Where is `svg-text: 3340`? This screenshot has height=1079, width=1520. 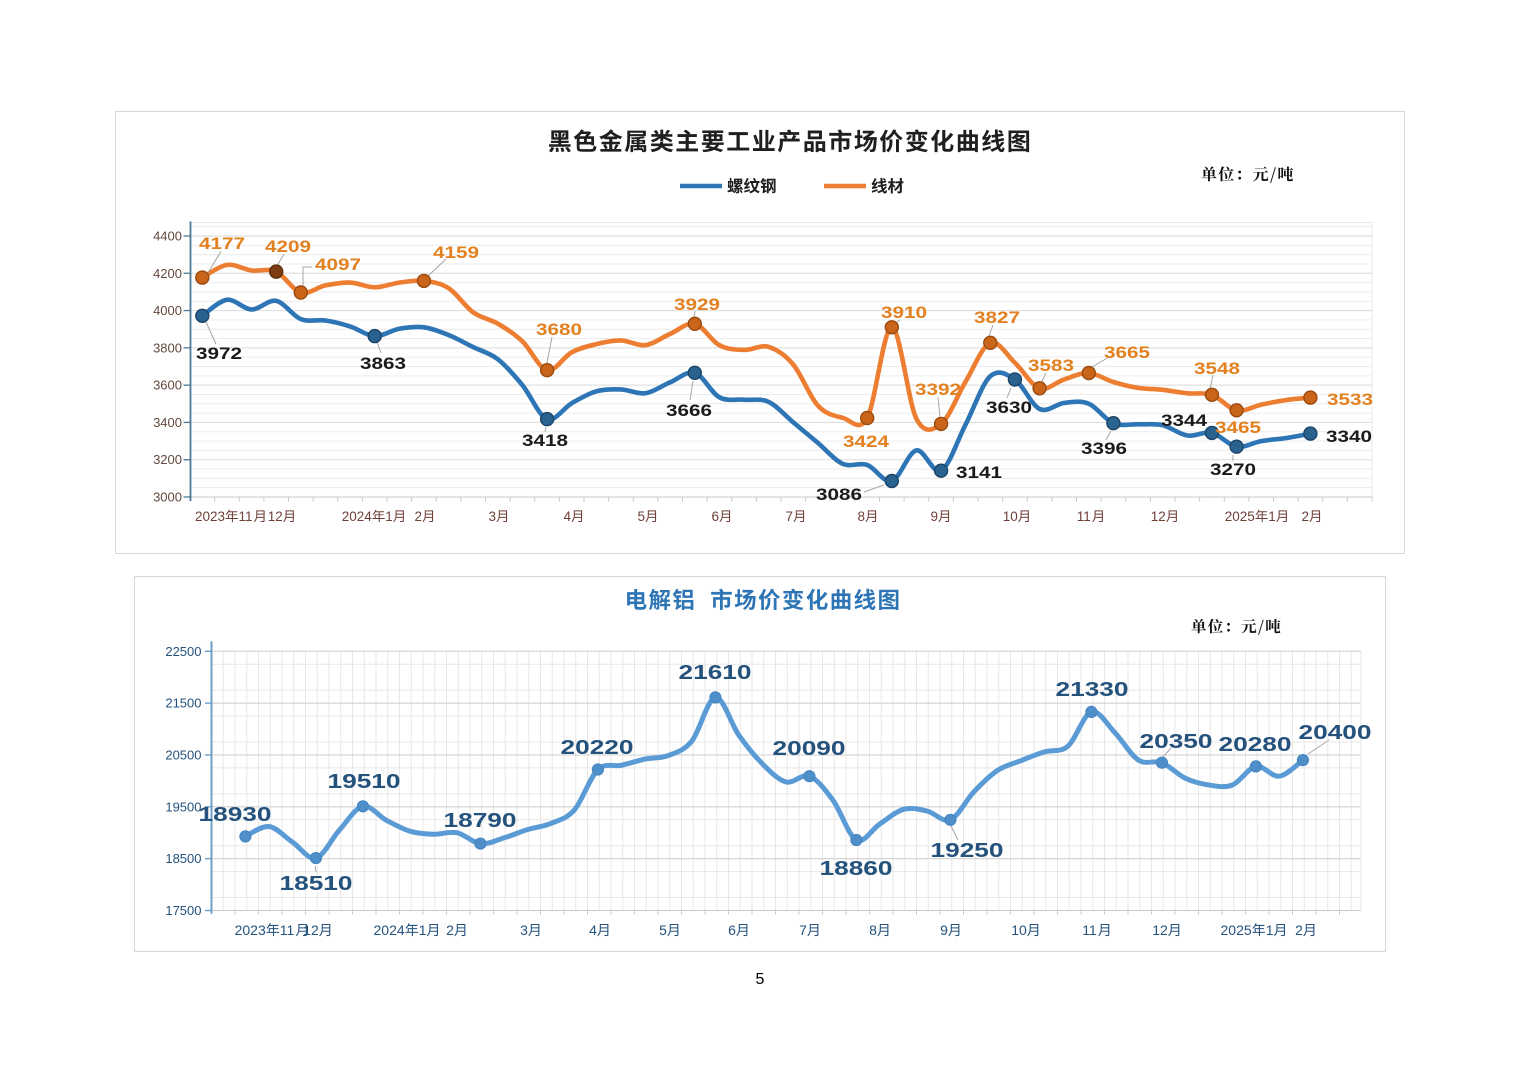
svg-text: 3340 is located at coordinates (1349, 436).